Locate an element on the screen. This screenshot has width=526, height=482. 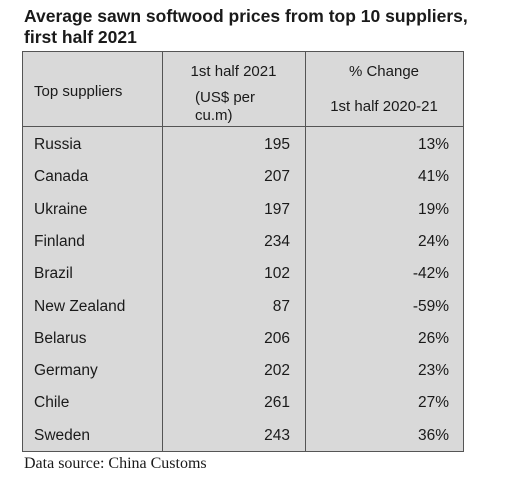
price-cell: 234 is located at coordinates (277, 241).